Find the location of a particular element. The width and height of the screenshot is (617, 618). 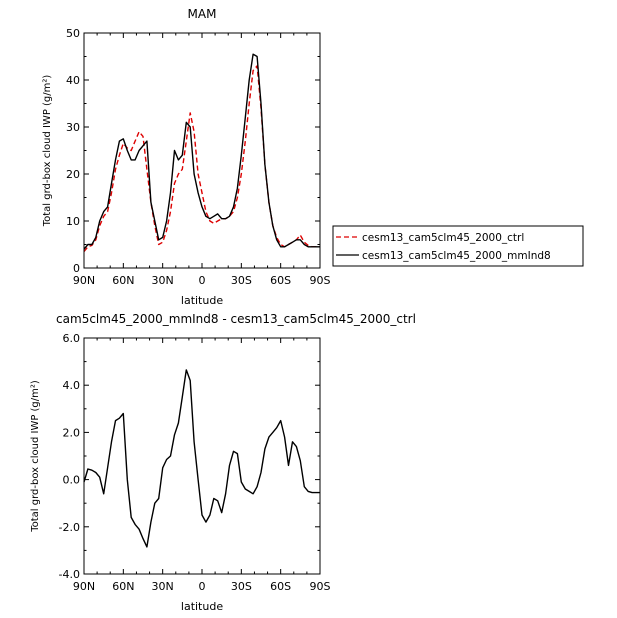

y-tick-label: 50 is located at coordinates (73, 33).